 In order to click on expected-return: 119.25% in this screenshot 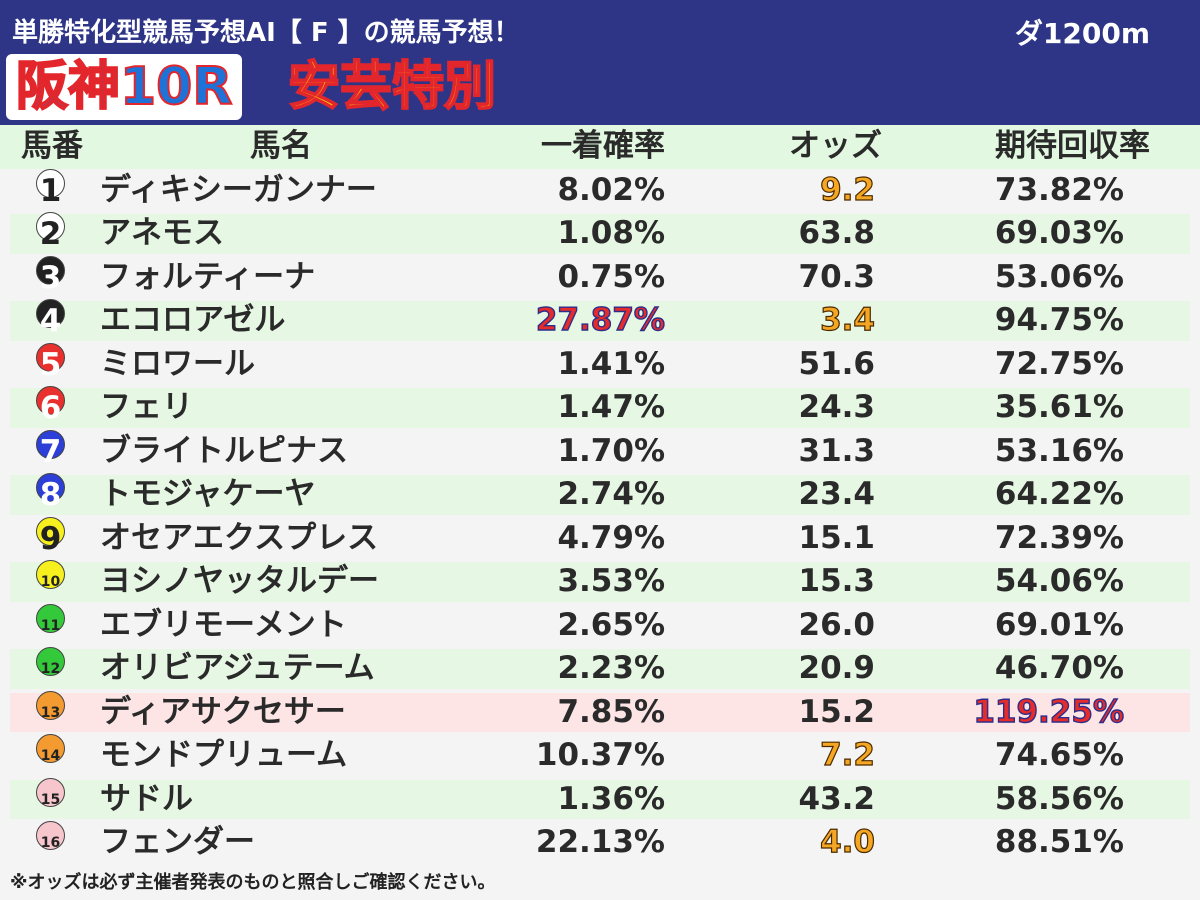, I will do `click(1049, 711)`.